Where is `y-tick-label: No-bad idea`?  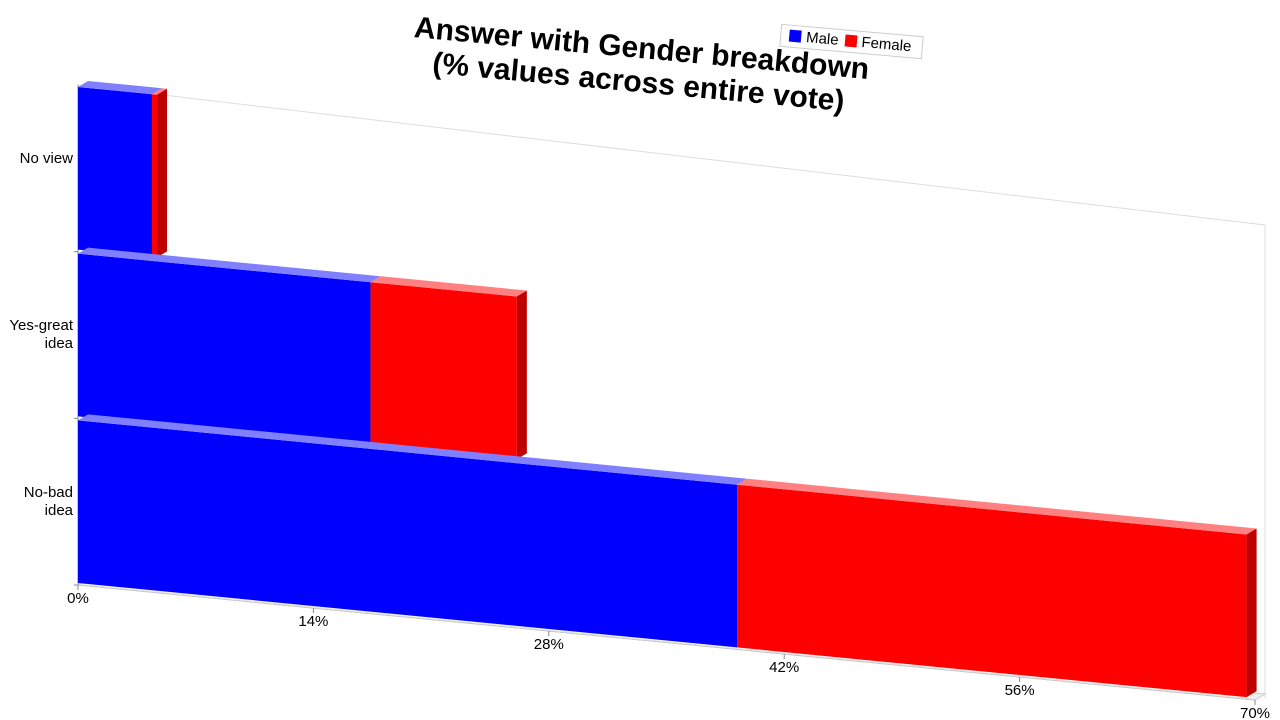 y-tick-label: No-bad idea is located at coordinates (48, 501).